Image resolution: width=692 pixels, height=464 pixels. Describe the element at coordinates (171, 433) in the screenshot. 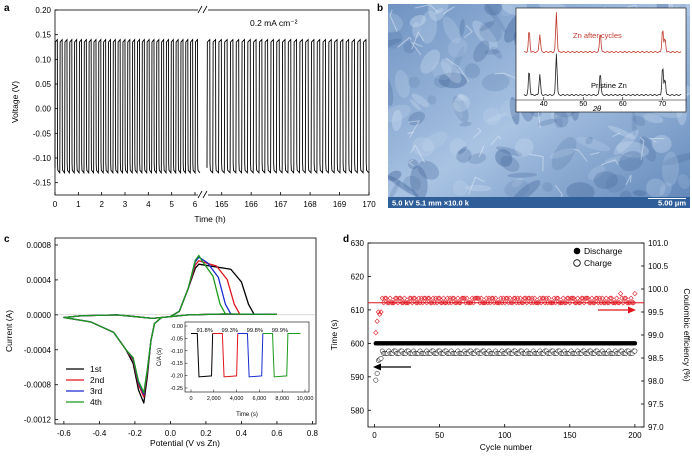

I see `panel-c-xtick-label: 0.0` at that location.